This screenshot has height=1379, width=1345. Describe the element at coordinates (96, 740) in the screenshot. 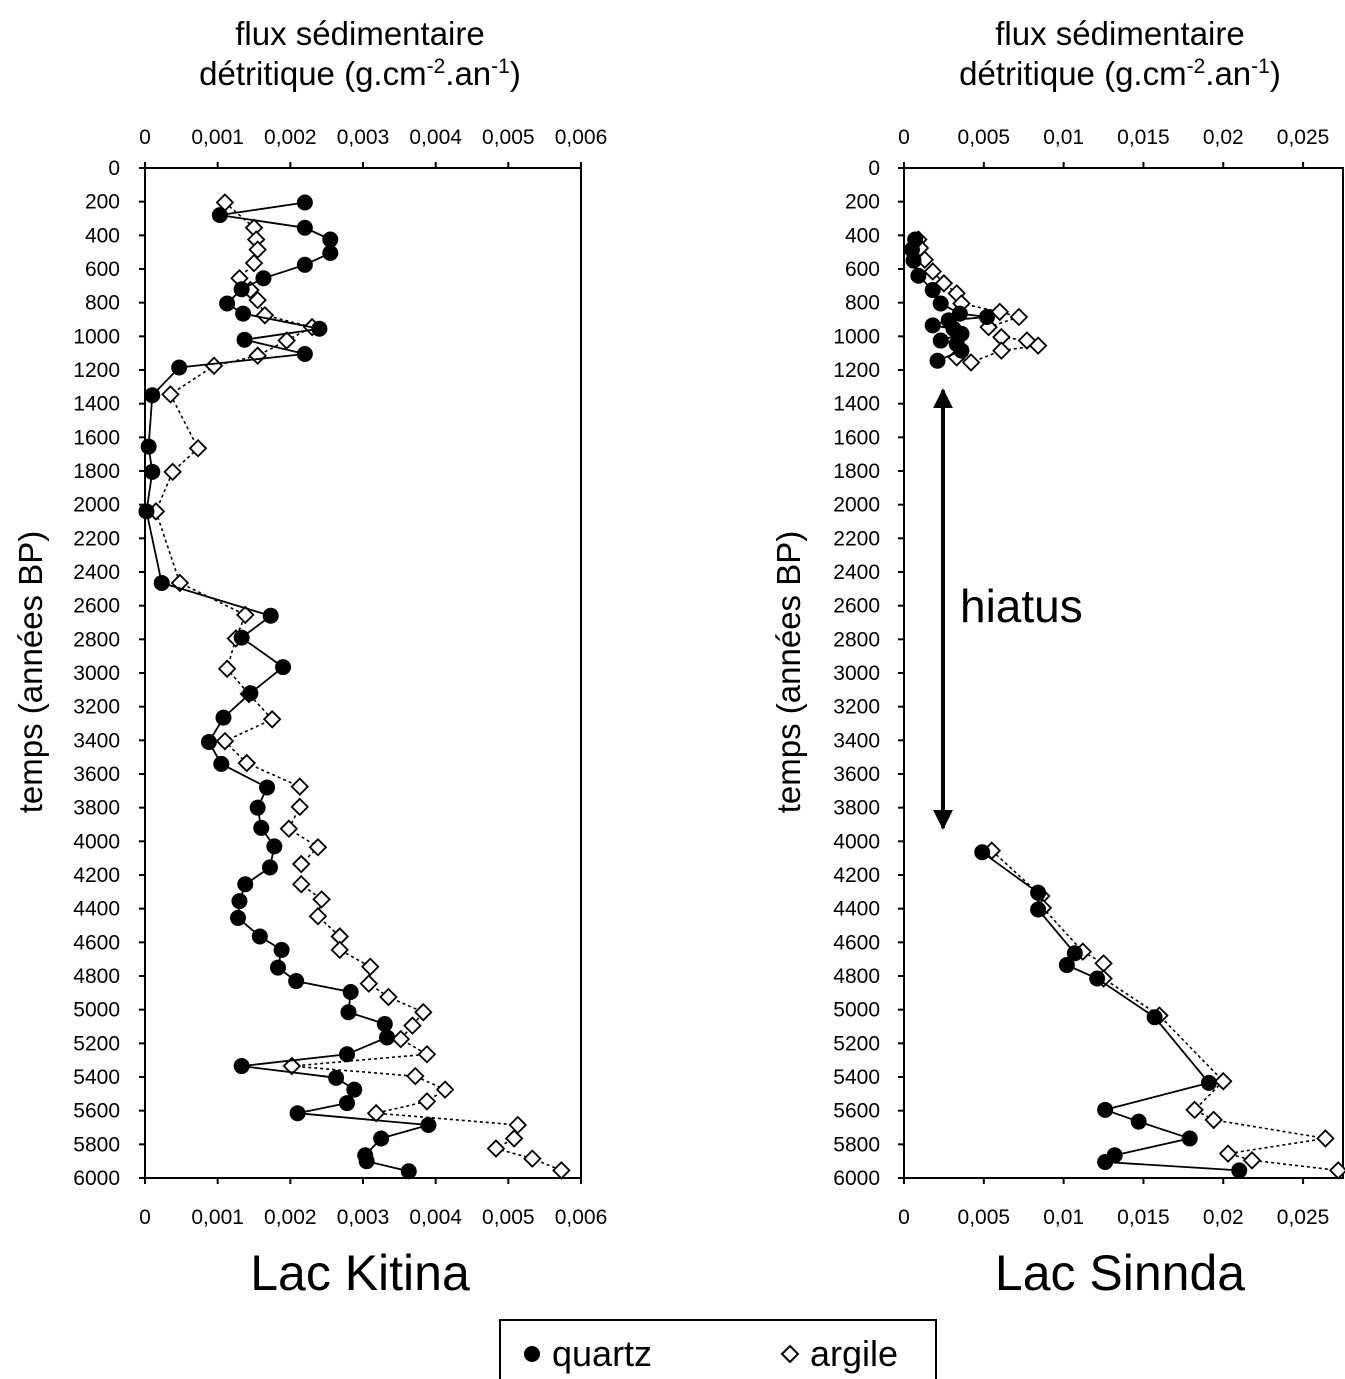

I see `y-tick-label: 3400` at that location.